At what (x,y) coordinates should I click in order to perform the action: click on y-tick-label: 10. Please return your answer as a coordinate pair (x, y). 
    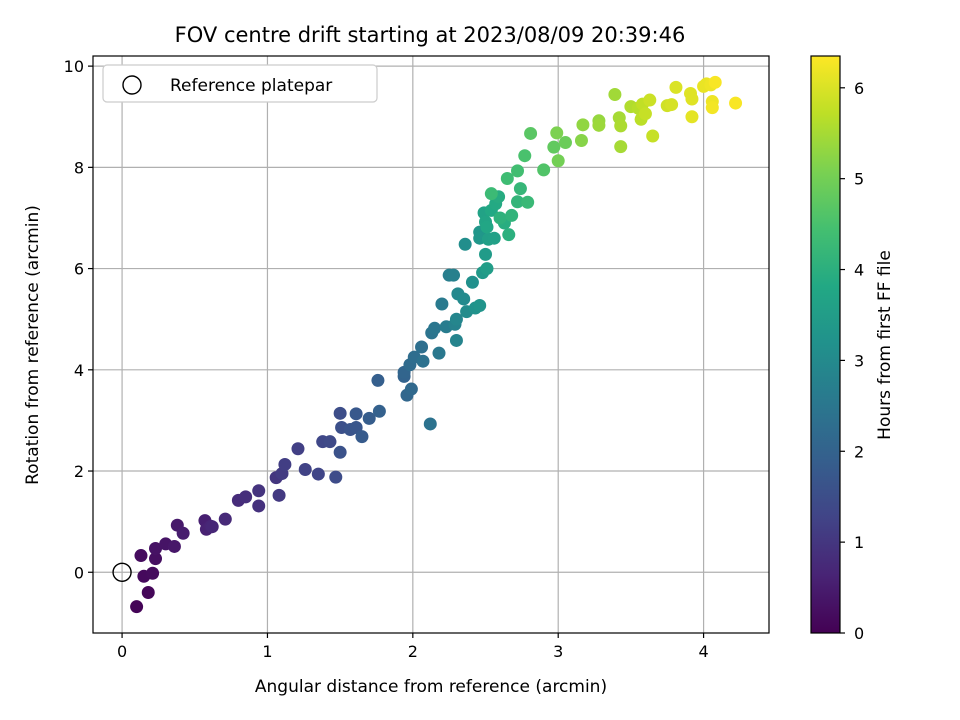
    Looking at the image, I should click on (74, 66).